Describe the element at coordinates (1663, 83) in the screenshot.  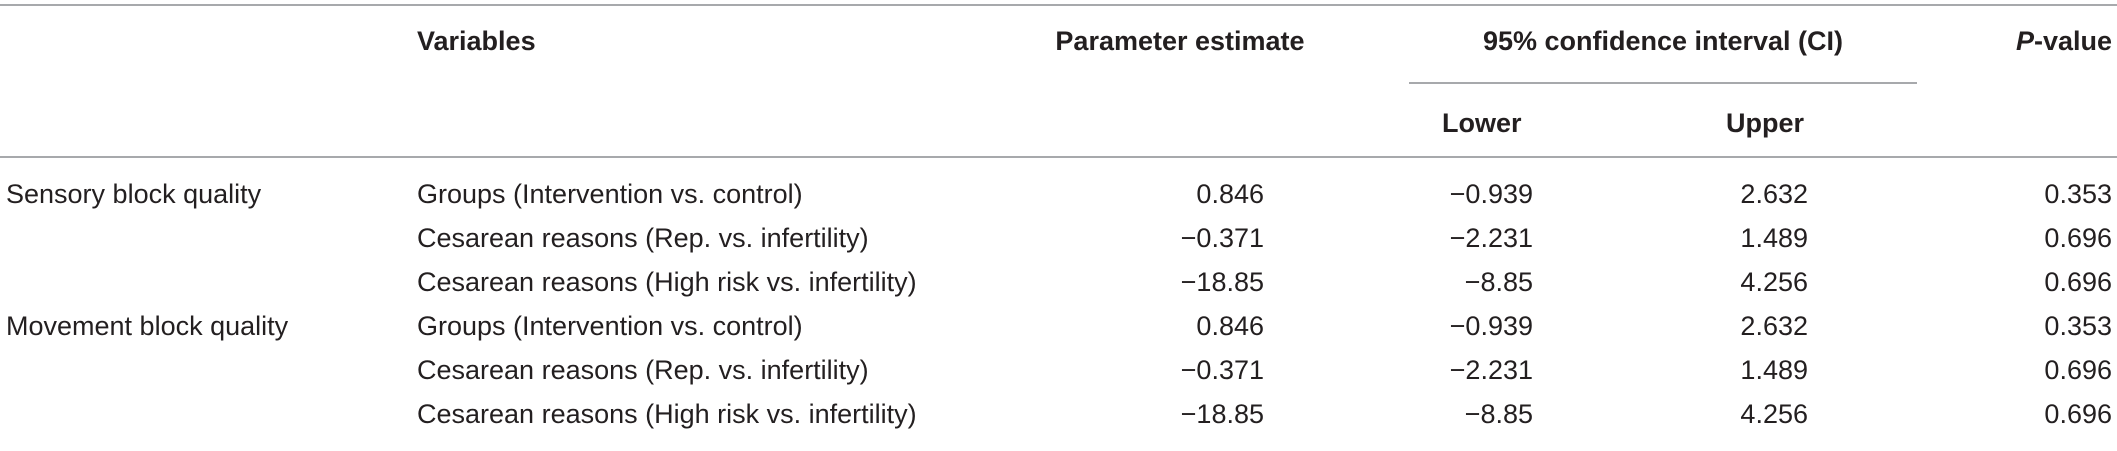
I see `ci-underline-rule` at that location.